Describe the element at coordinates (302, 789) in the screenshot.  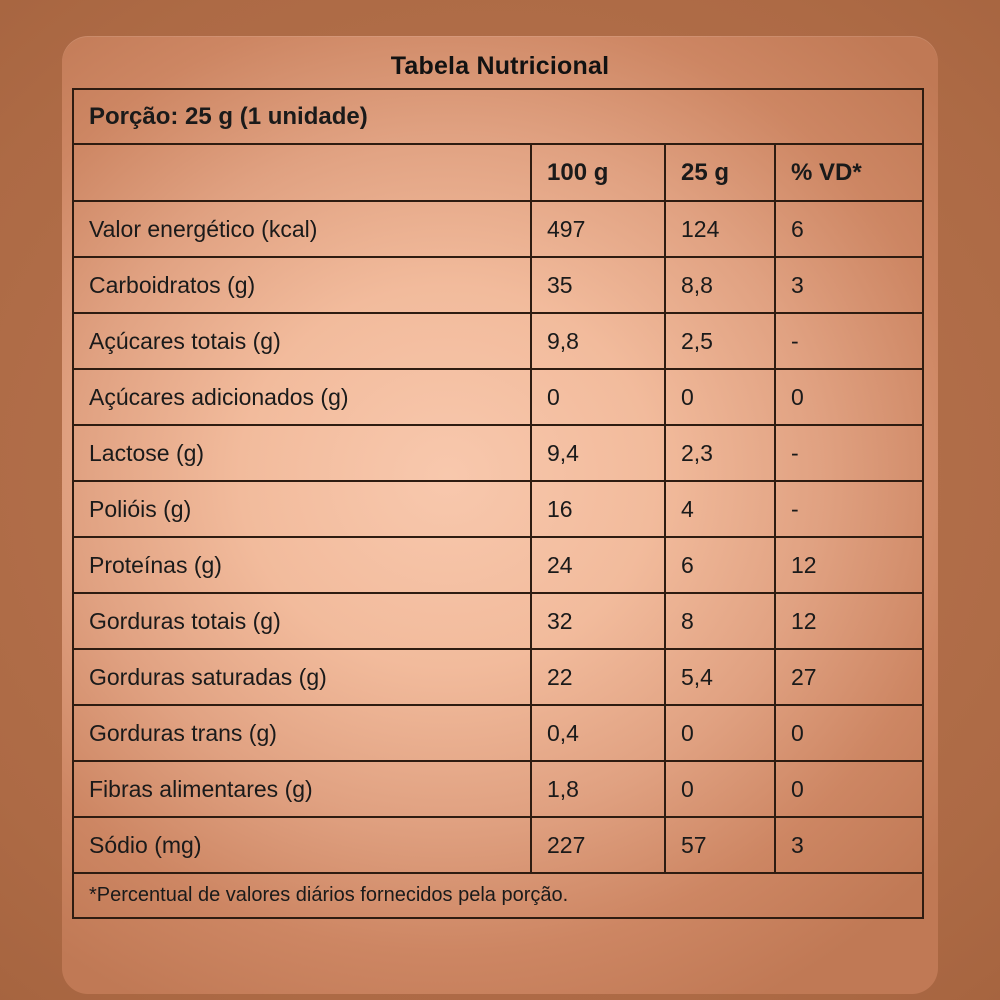
I see `nutrient-label: Fibras alimentares (g)` at that location.